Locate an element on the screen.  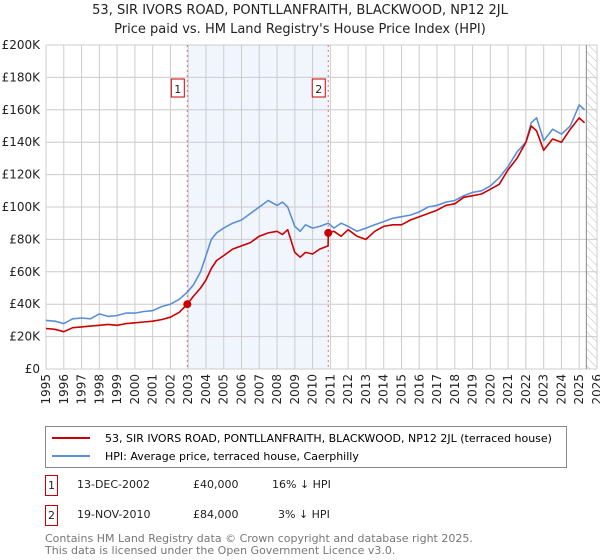
legend-red-line is located at coordinates (71, 438).